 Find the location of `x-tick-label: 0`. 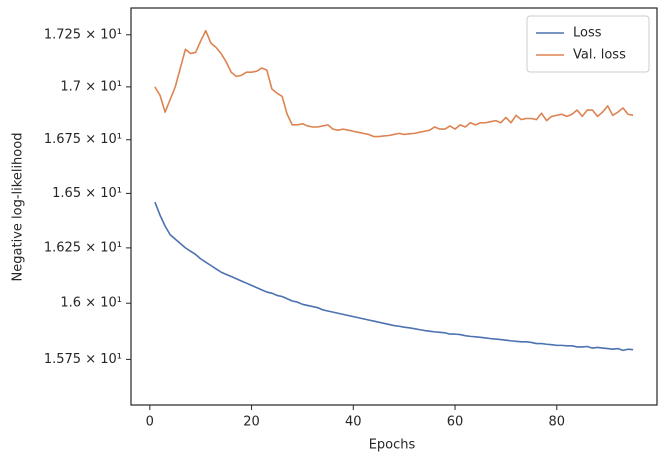

x-tick-label: 0 is located at coordinates (150, 422).